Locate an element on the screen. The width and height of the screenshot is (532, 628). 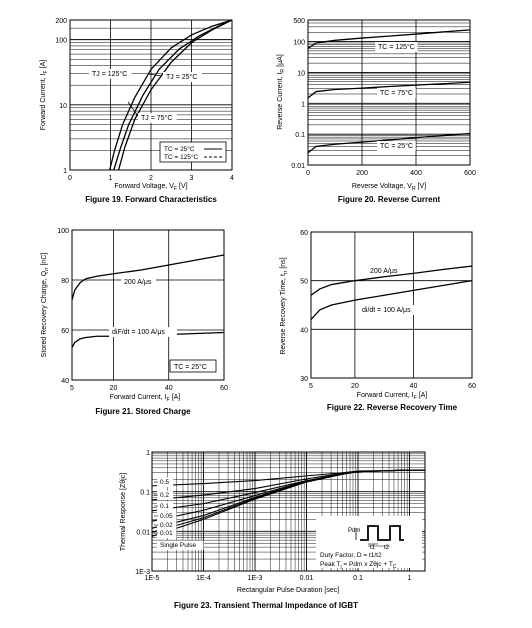
fig22-label-100: di/dt = 100 A/μs is located at coordinates (391, 310).